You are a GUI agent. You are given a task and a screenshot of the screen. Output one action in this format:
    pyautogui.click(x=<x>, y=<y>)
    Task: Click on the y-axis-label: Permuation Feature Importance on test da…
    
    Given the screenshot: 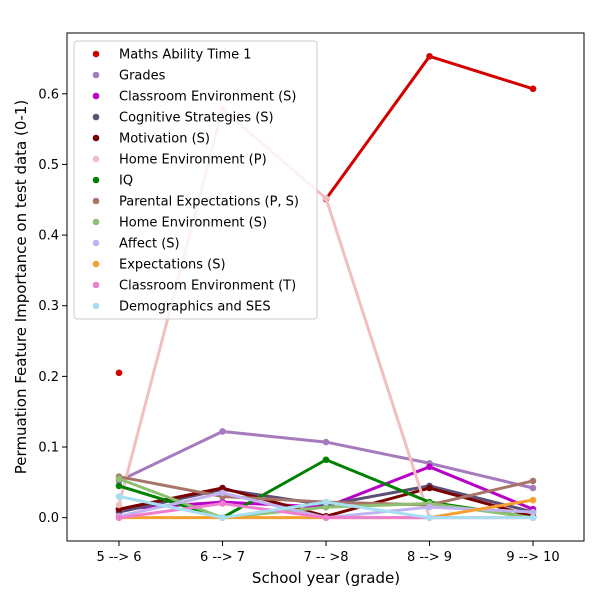 What is the action you would take?
    pyautogui.click(x=21, y=287)
    